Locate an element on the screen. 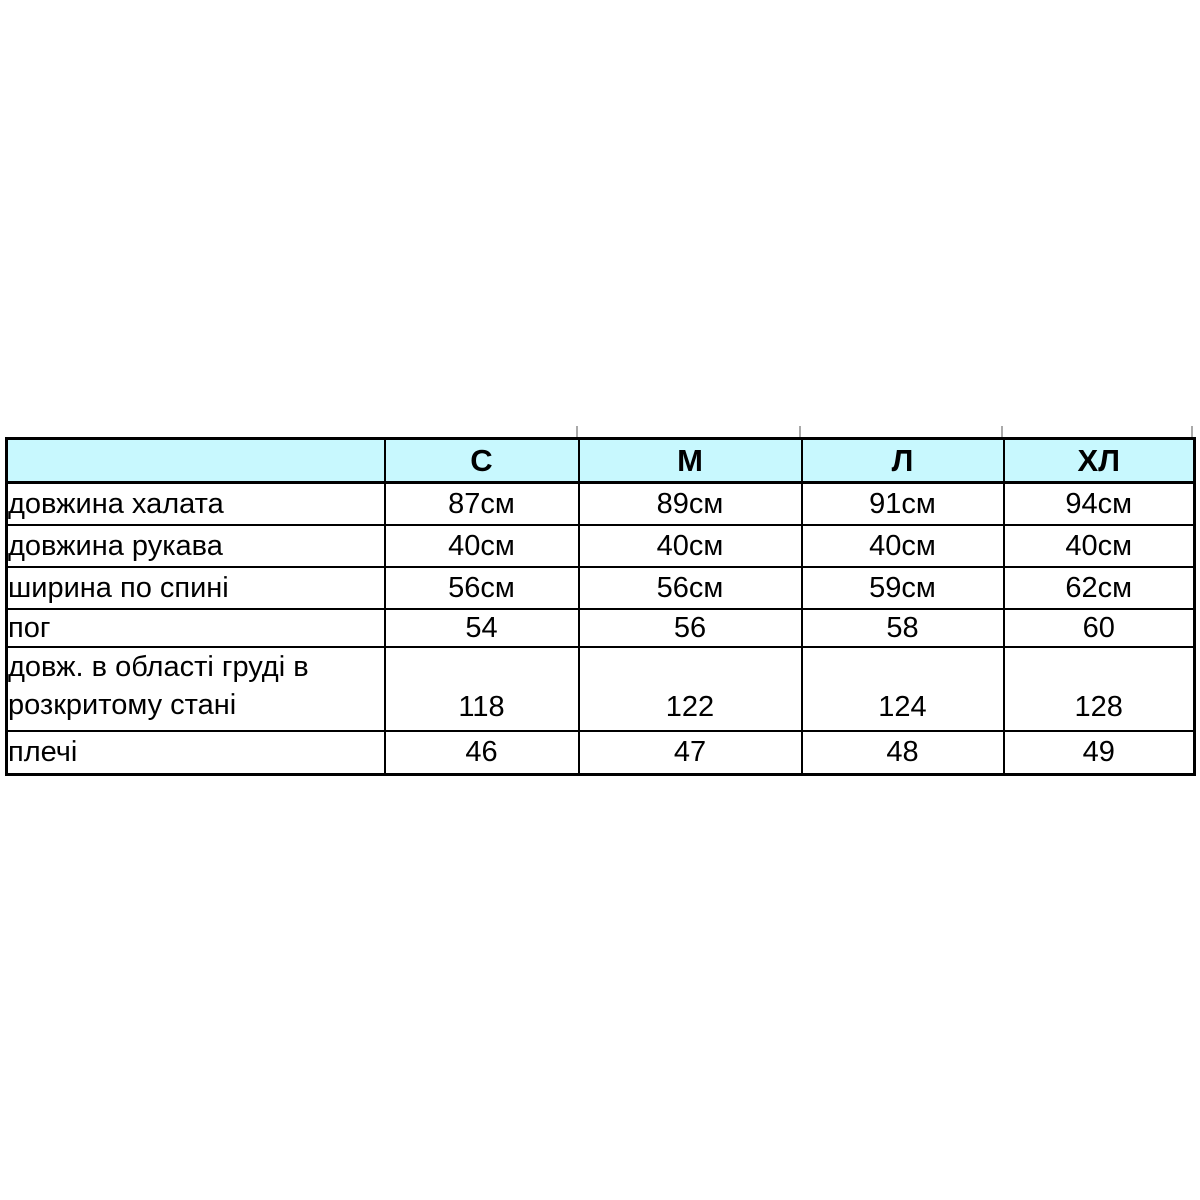 Image resolution: width=1200 pixels, height=1200 pixels. table-row-back-width: ширина по спині 56см 56см 59см 62см is located at coordinates (600, 588).